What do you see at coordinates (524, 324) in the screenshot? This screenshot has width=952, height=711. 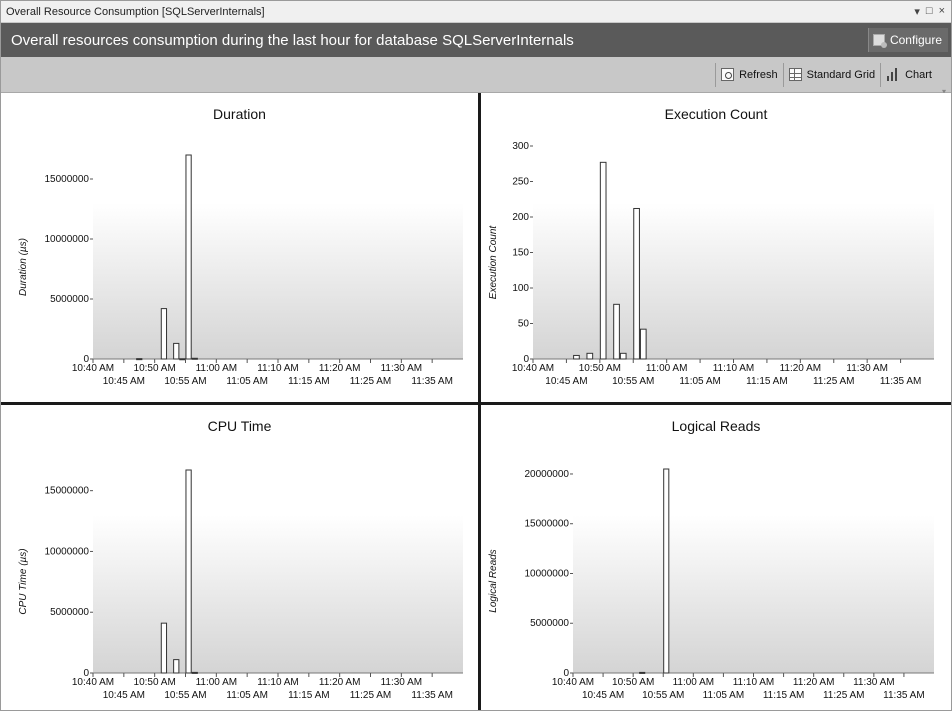 I see `y-tick-label: 50` at bounding box center [524, 324].